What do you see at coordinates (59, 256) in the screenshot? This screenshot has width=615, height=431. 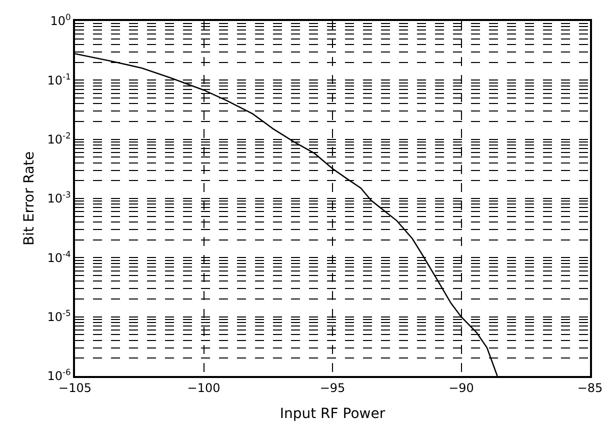 I see `y-tick-label: 10$^{-4}$` at bounding box center [59, 256].